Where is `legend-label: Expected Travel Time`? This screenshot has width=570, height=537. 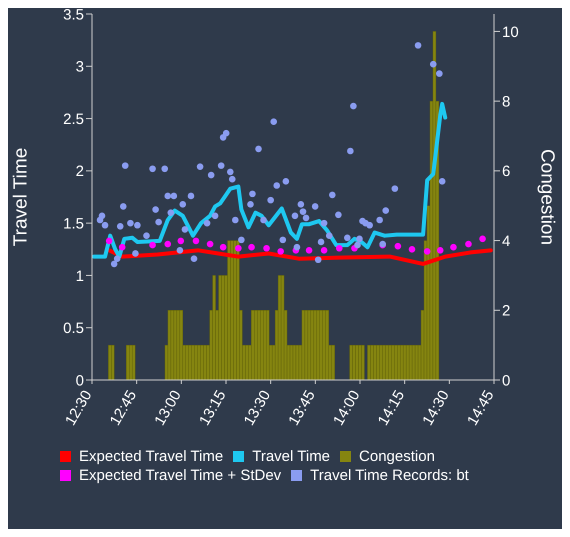 legend-label: Expected Travel Time is located at coordinates (151, 456).